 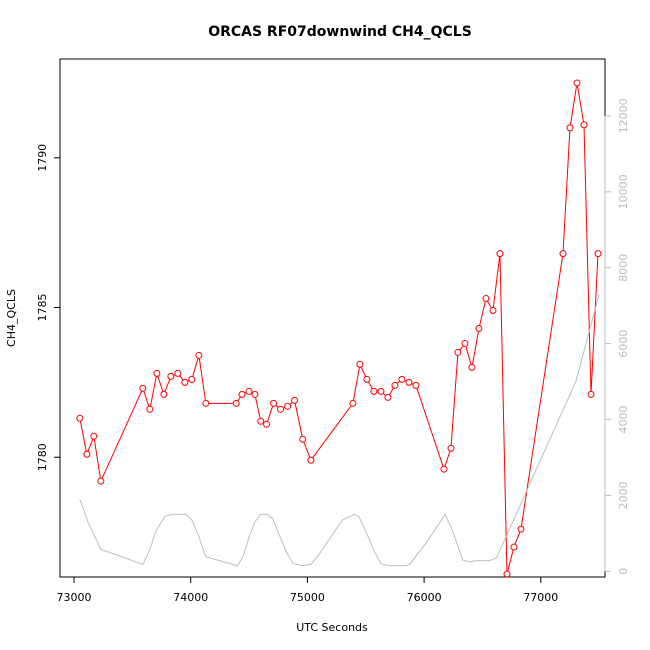 I want to click on y2-tick-label: 0, so click(x=623, y=571).